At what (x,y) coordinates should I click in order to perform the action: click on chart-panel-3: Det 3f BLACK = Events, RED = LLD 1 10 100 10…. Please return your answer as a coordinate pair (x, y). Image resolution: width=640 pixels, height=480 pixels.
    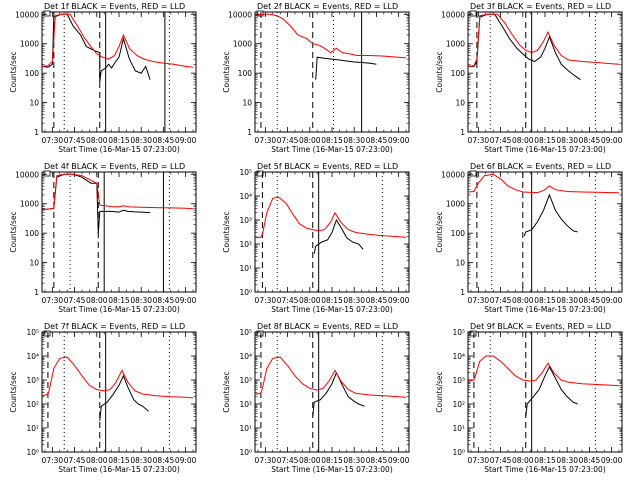
    Looking at the image, I should click on (529, 78).